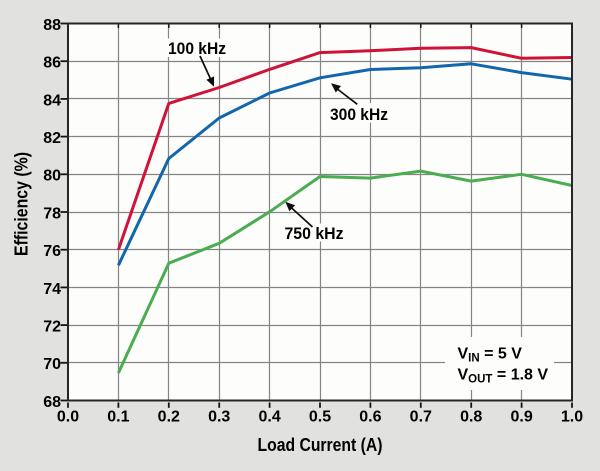  Describe the element at coordinates (52, 327) in the screenshot. I see `svg-text: 72` at that location.